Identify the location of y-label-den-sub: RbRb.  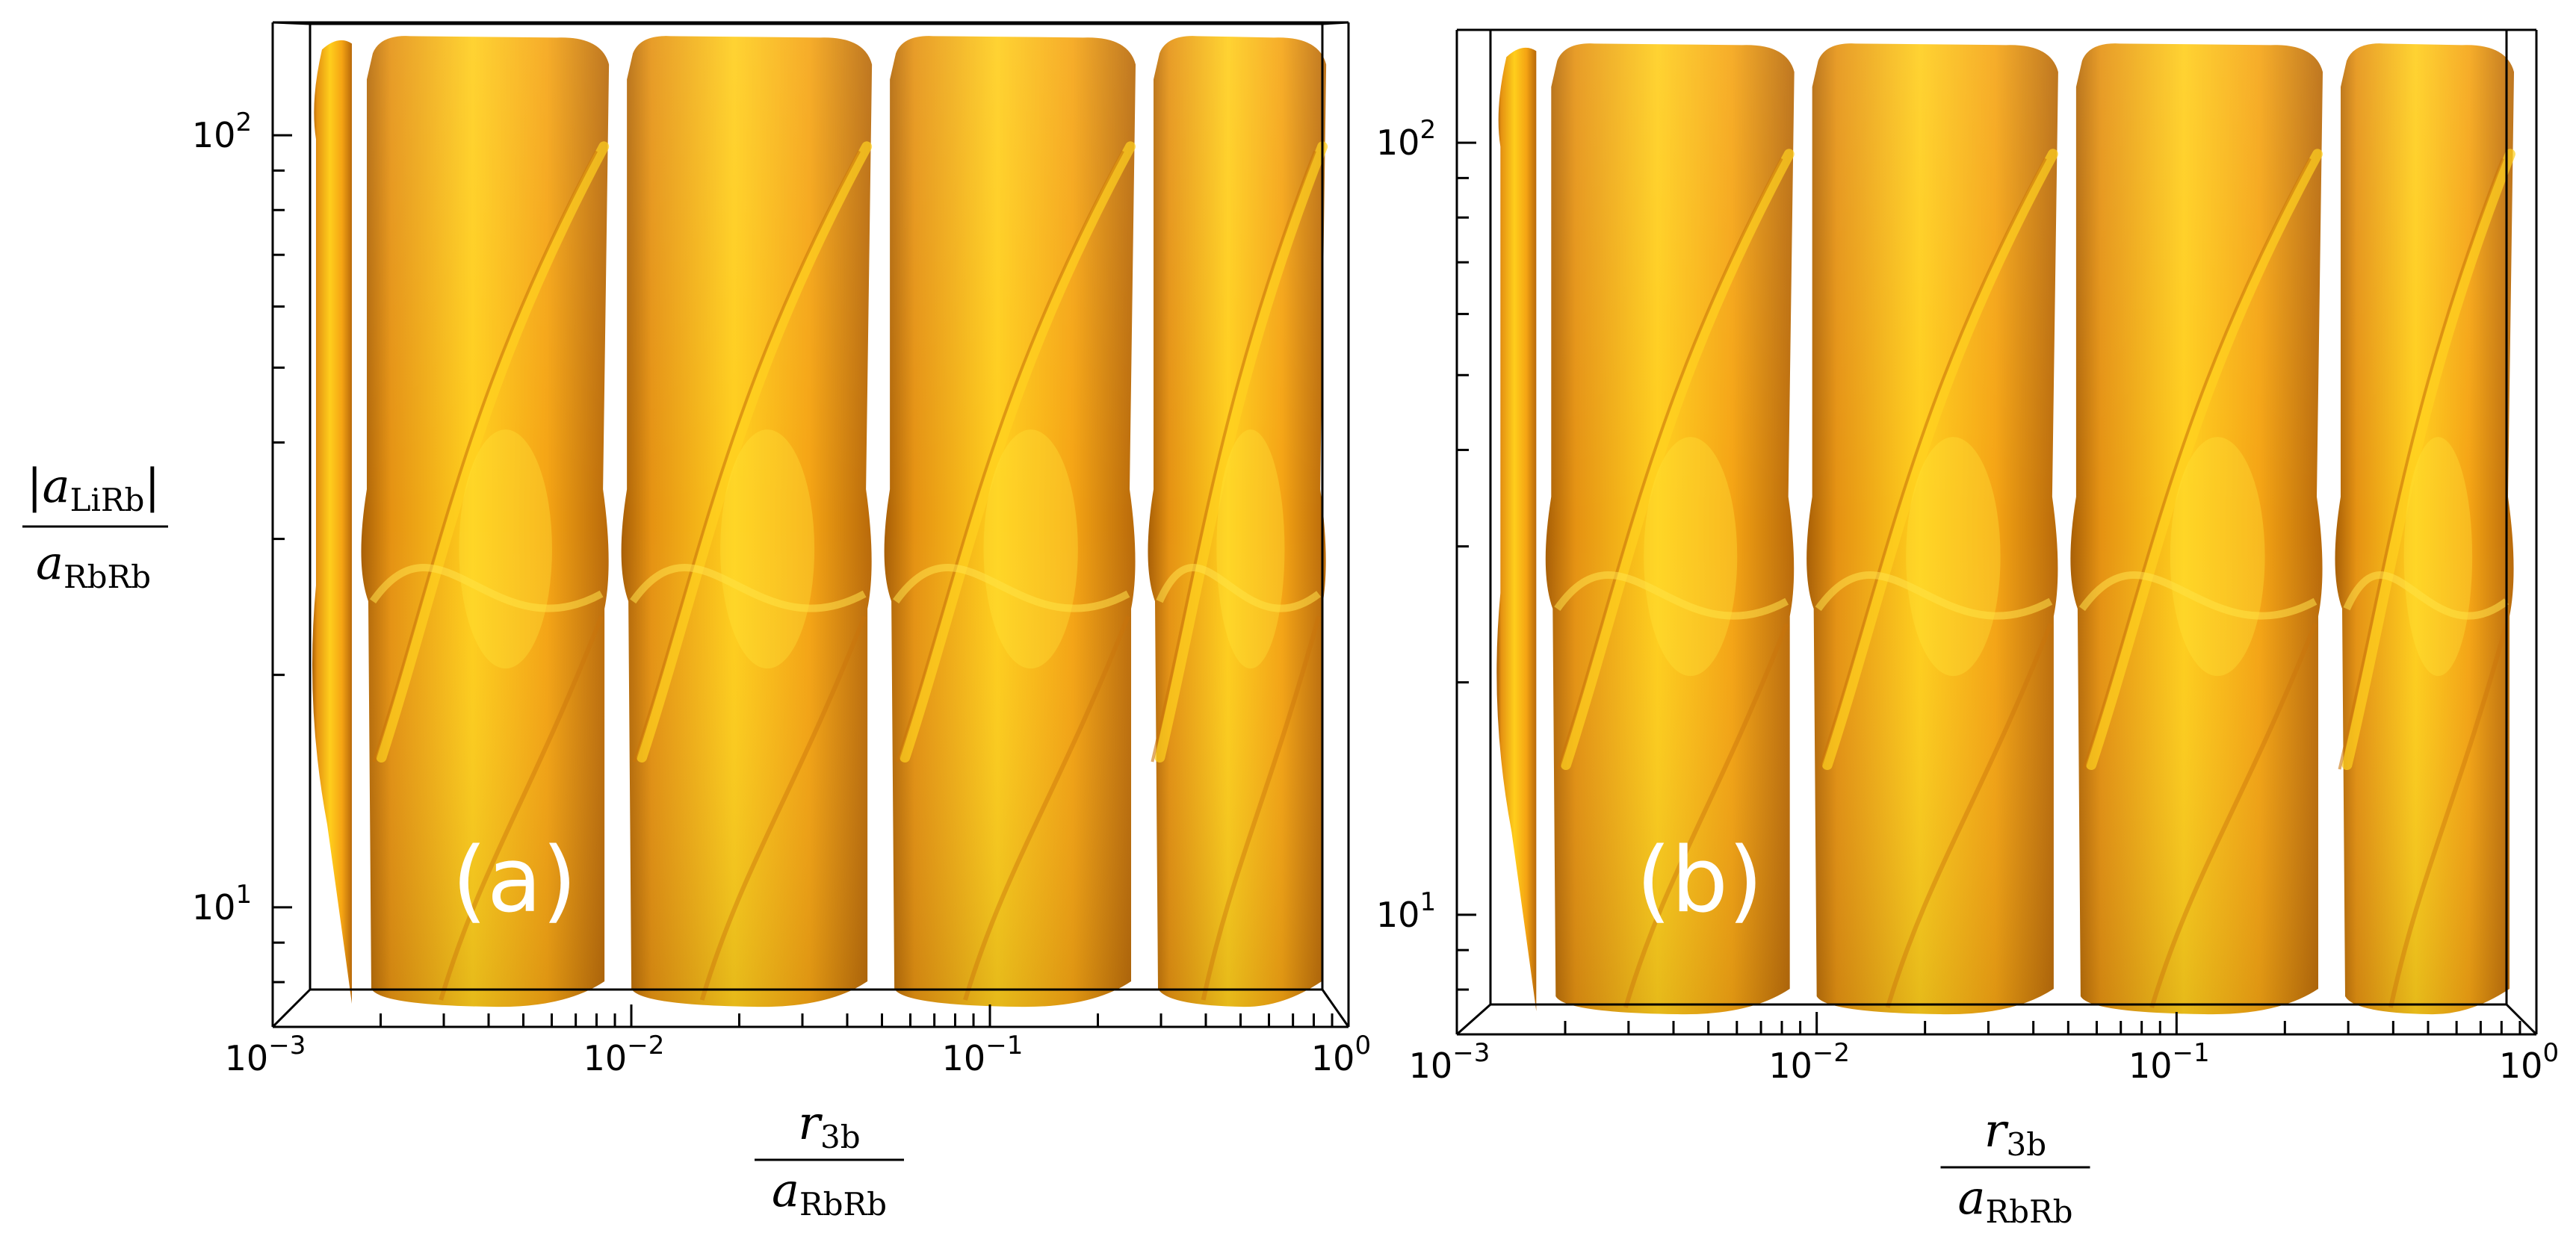
(107, 577).